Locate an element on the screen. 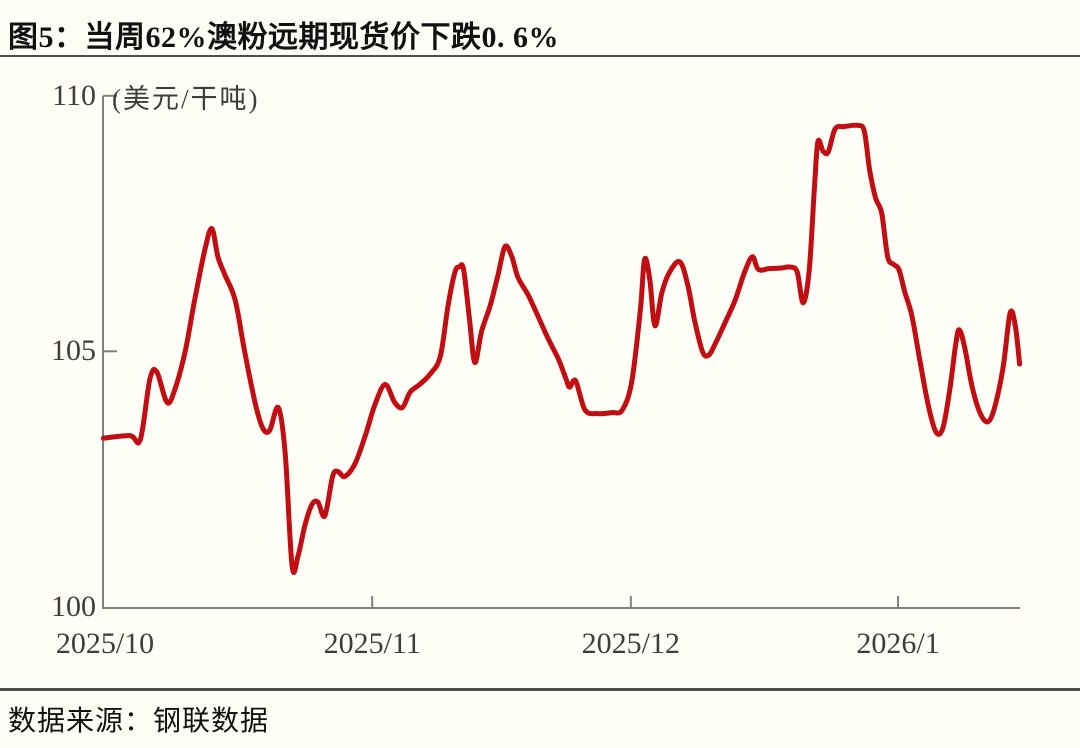 Image resolution: width=1080 pixels, height=748 pixels. figure-title: 图5：当周62%澳粉远期现货价下跌0. 6% is located at coordinates (283, 37).